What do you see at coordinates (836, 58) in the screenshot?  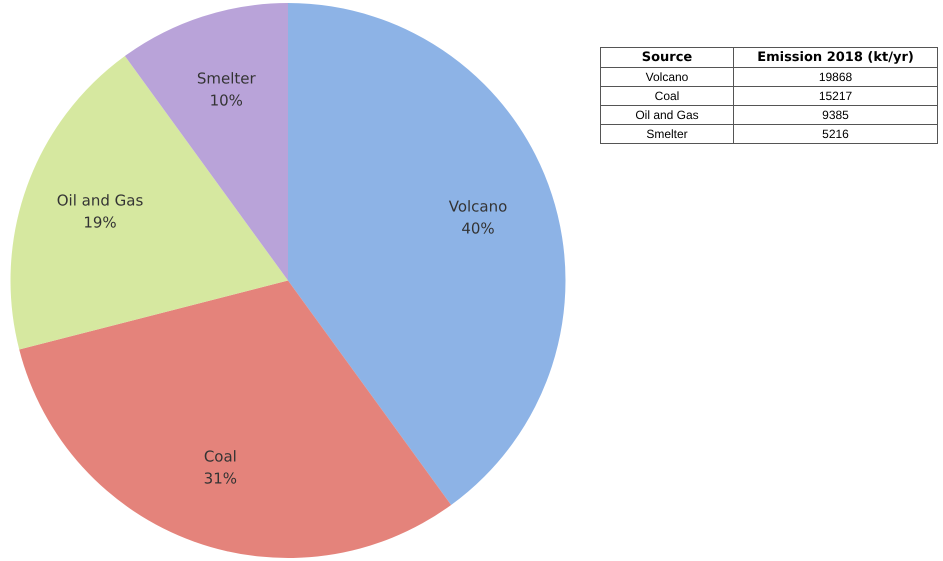 I see `text: Emission 2018 (kt/yr)` at bounding box center [836, 58].